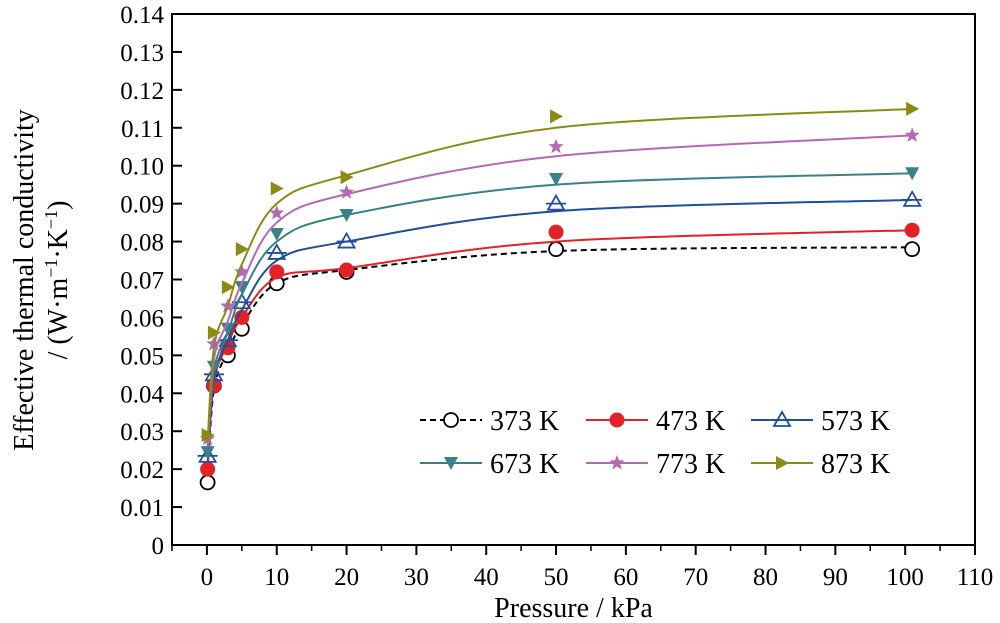 This screenshot has height=623, width=1000. I want to click on x-tick-label: 20, so click(346, 577).